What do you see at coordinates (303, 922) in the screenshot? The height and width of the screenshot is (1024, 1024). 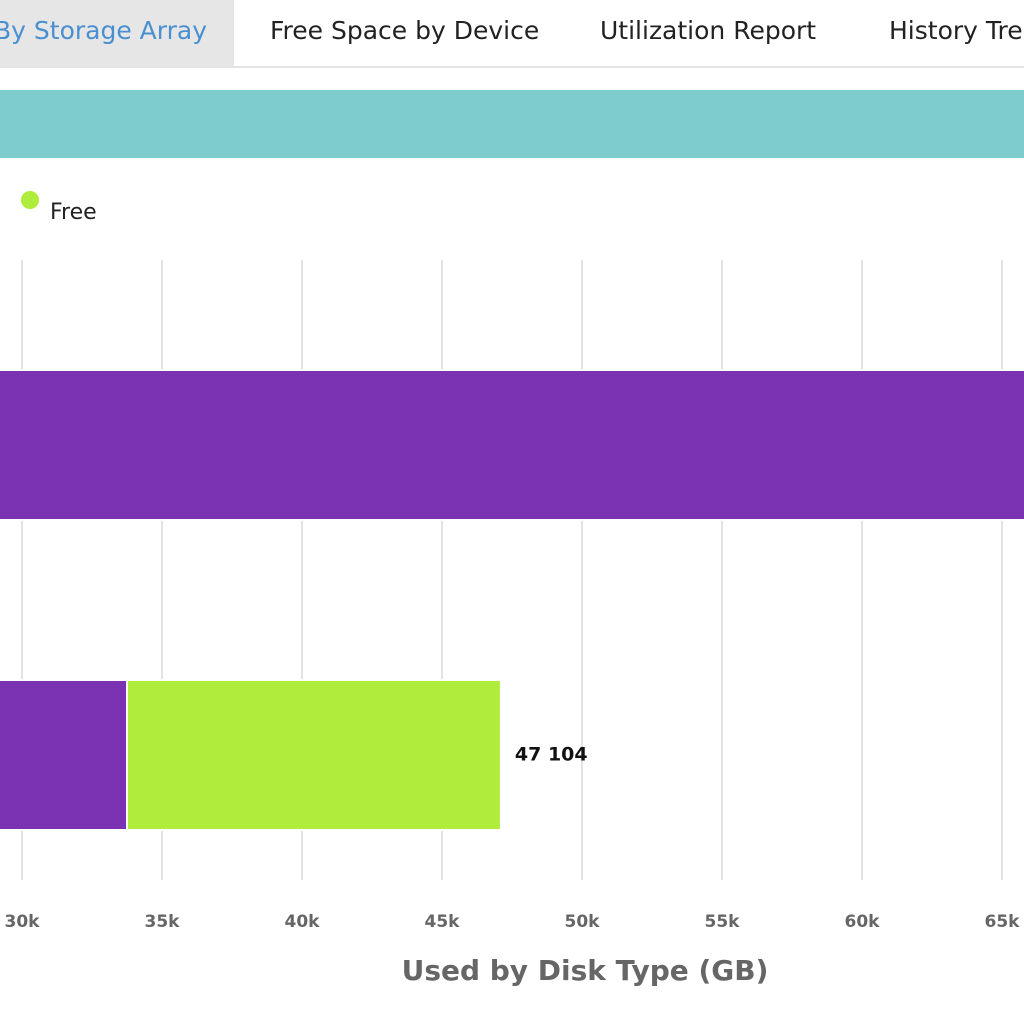 I see `x-tick-label: 40k` at bounding box center [303, 922].